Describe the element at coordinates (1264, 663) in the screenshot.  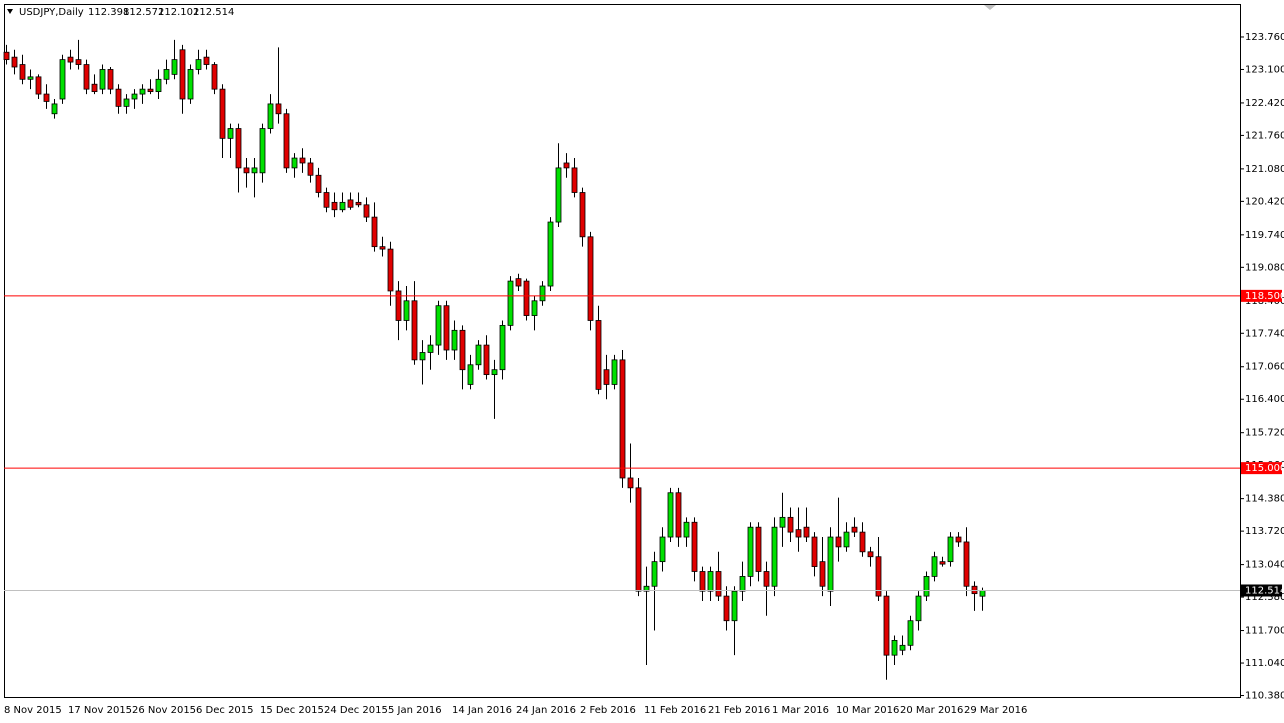
I see `y-tick-label: 111.040` at that location.